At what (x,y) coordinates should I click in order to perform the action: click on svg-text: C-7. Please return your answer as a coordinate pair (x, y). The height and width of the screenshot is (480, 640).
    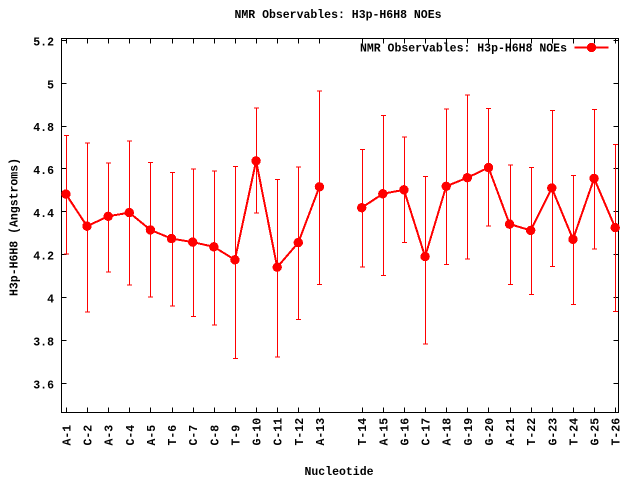
    Looking at the image, I should click on (194, 435).